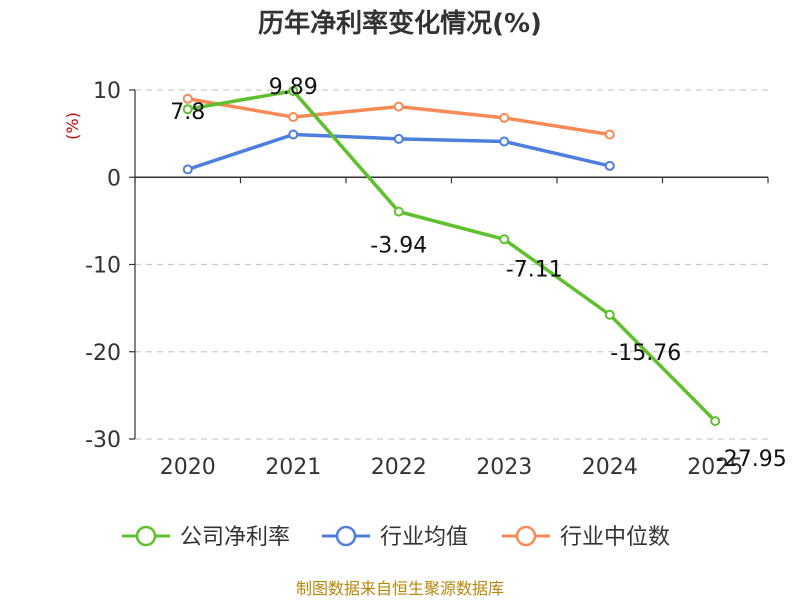 This screenshot has height=600, width=800. Describe the element at coordinates (715, 467) in the screenshot. I see `x-tick-label: 2025` at that location.